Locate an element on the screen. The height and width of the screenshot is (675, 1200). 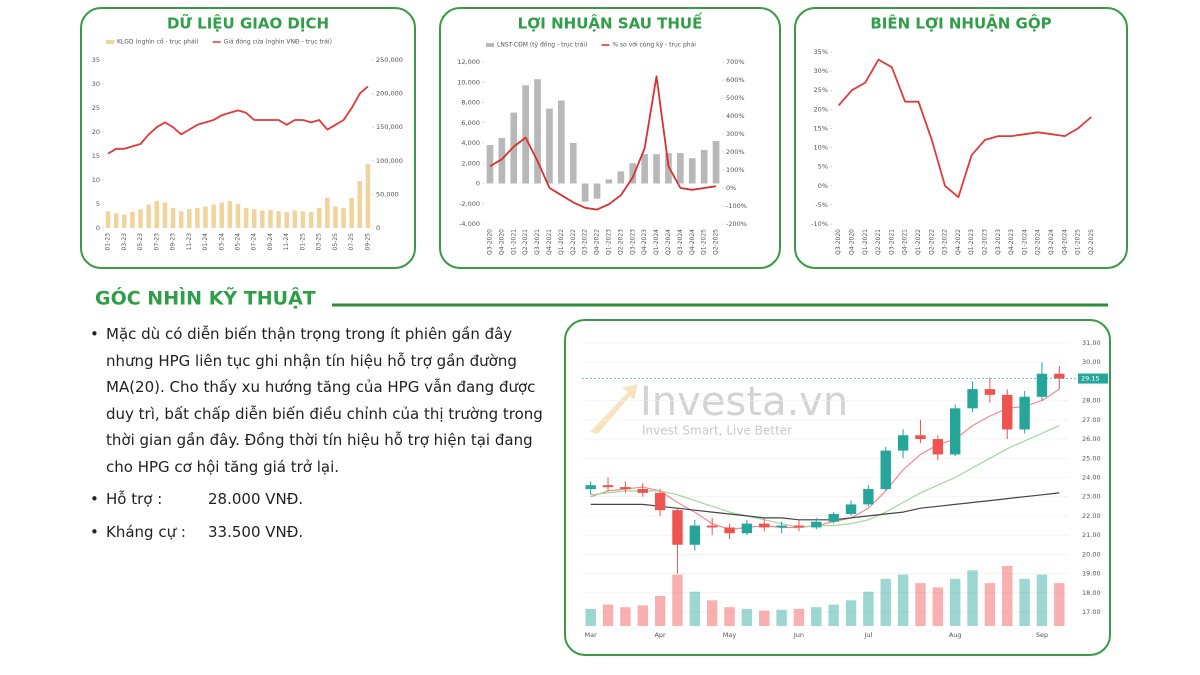
label: Kháng cự : is located at coordinates (146, 531).